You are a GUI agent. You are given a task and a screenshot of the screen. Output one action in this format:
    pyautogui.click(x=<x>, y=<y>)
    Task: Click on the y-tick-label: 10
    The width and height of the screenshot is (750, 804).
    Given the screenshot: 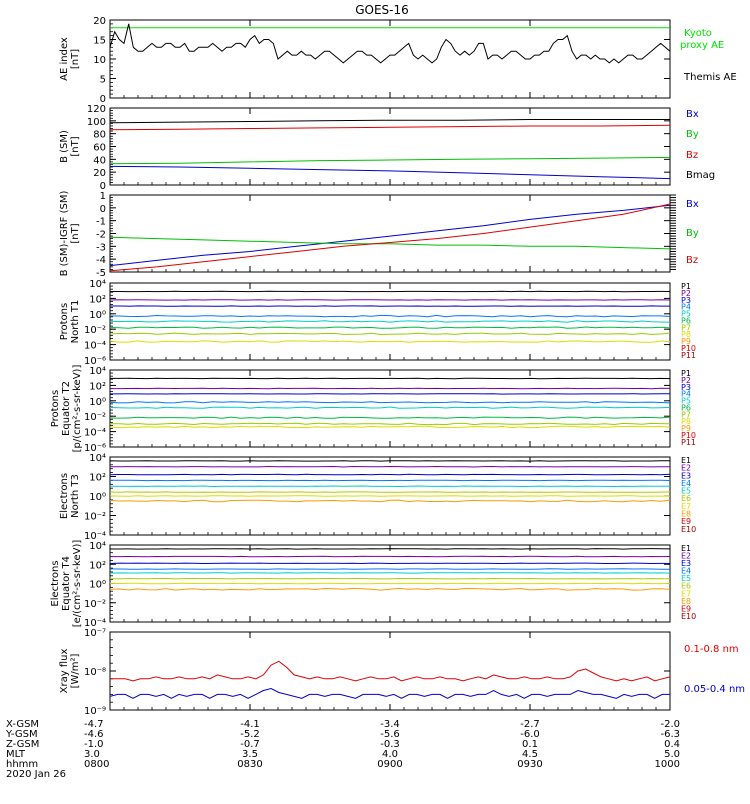 What is the action you would take?
    pyautogui.click(x=99, y=60)
    